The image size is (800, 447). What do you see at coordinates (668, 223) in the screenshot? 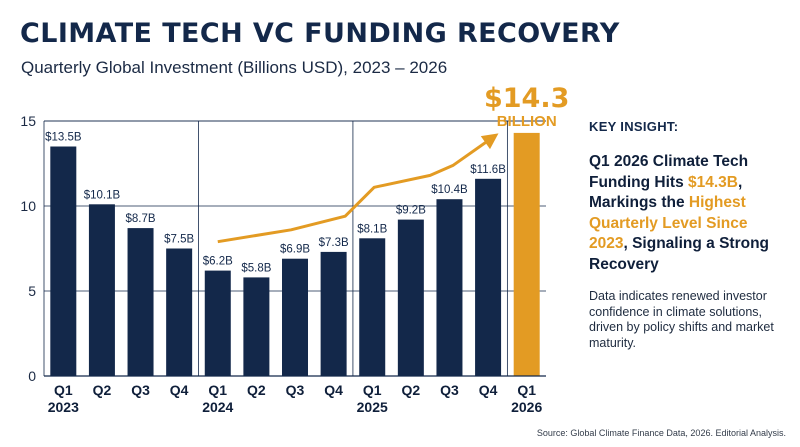
I see `headline-highlight: Highest Quarterly Level Since 2023` at bounding box center [668, 223].